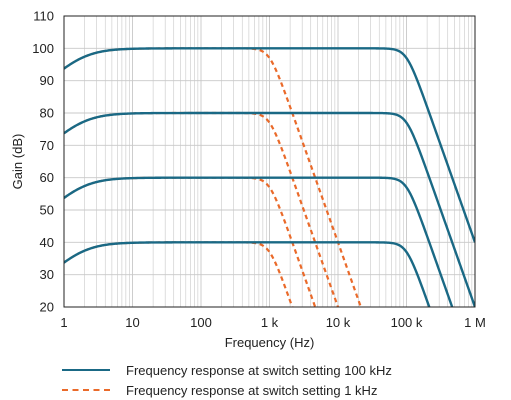 This screenshot has width=511, height=400. What do you see at coordinates (132, 322) in the screenshot?
I see `x-tick-label: 10` at bounding box center [132, 322].